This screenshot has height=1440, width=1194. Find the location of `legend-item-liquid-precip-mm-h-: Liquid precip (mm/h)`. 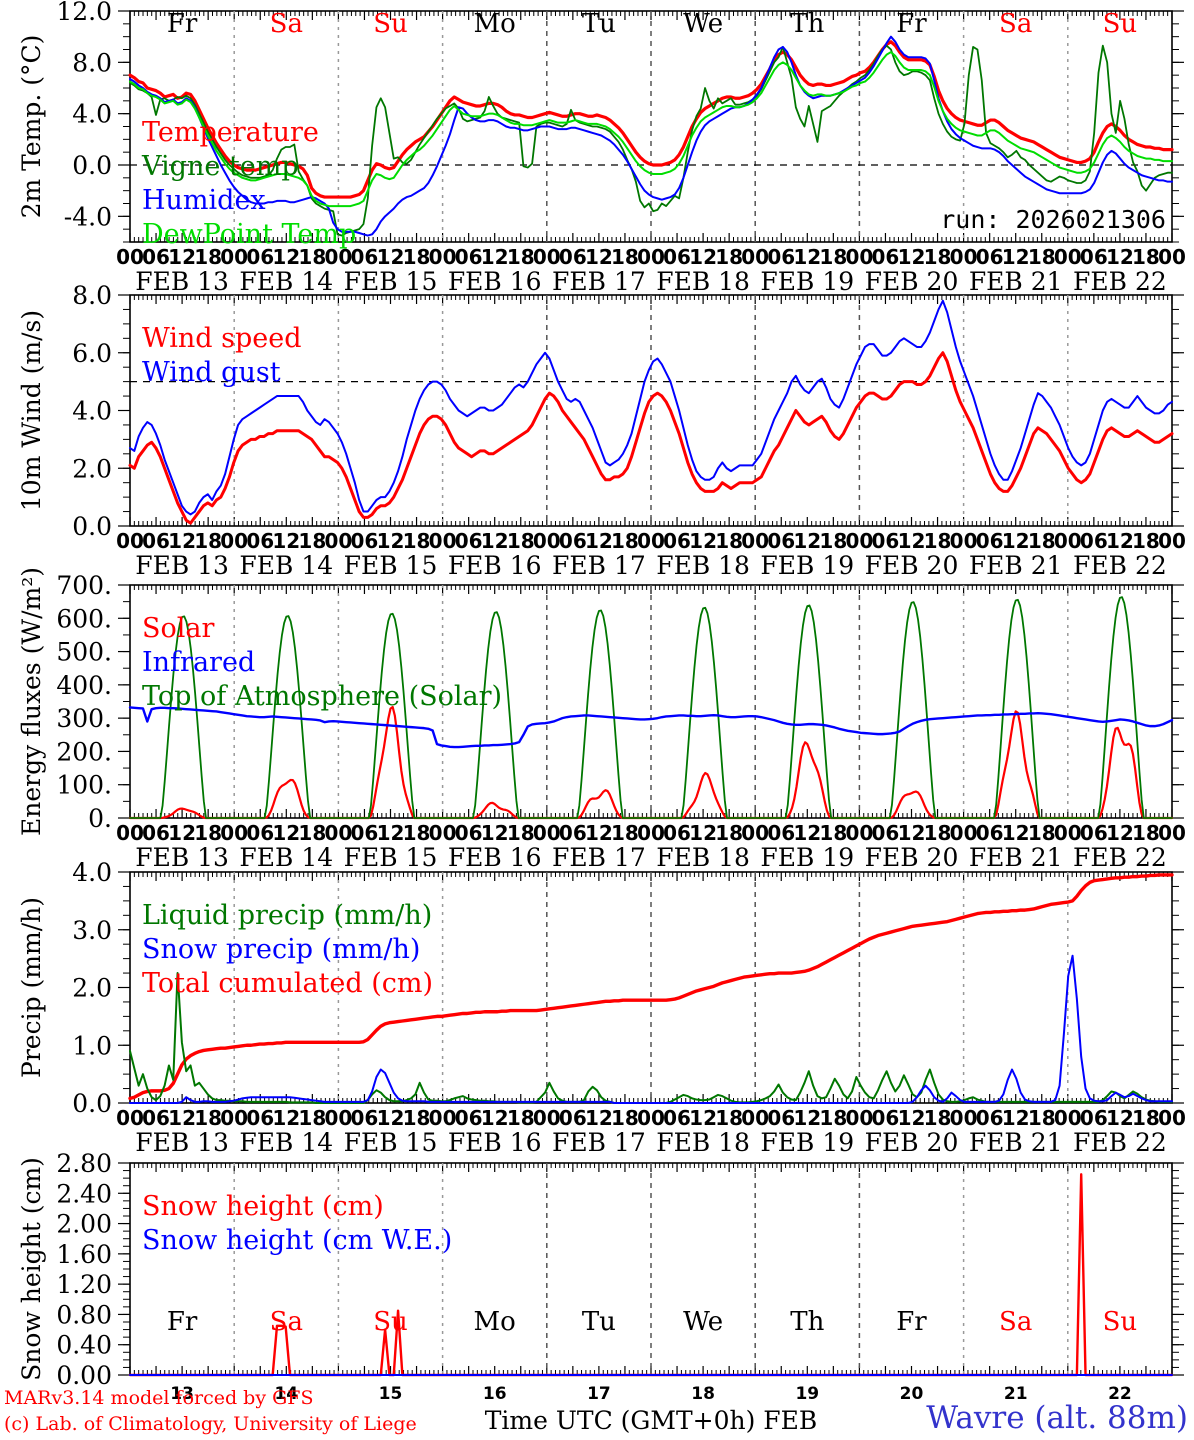

legend-item-liquid-precip-mm-h-: Liquid precip (mm/h) is located at coordinates (287, 915).